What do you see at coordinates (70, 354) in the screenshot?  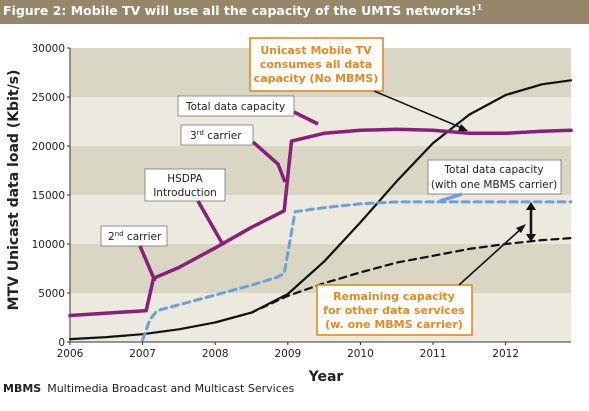 I see `x-tick-label: 2006` at bounding box center [70, 354].